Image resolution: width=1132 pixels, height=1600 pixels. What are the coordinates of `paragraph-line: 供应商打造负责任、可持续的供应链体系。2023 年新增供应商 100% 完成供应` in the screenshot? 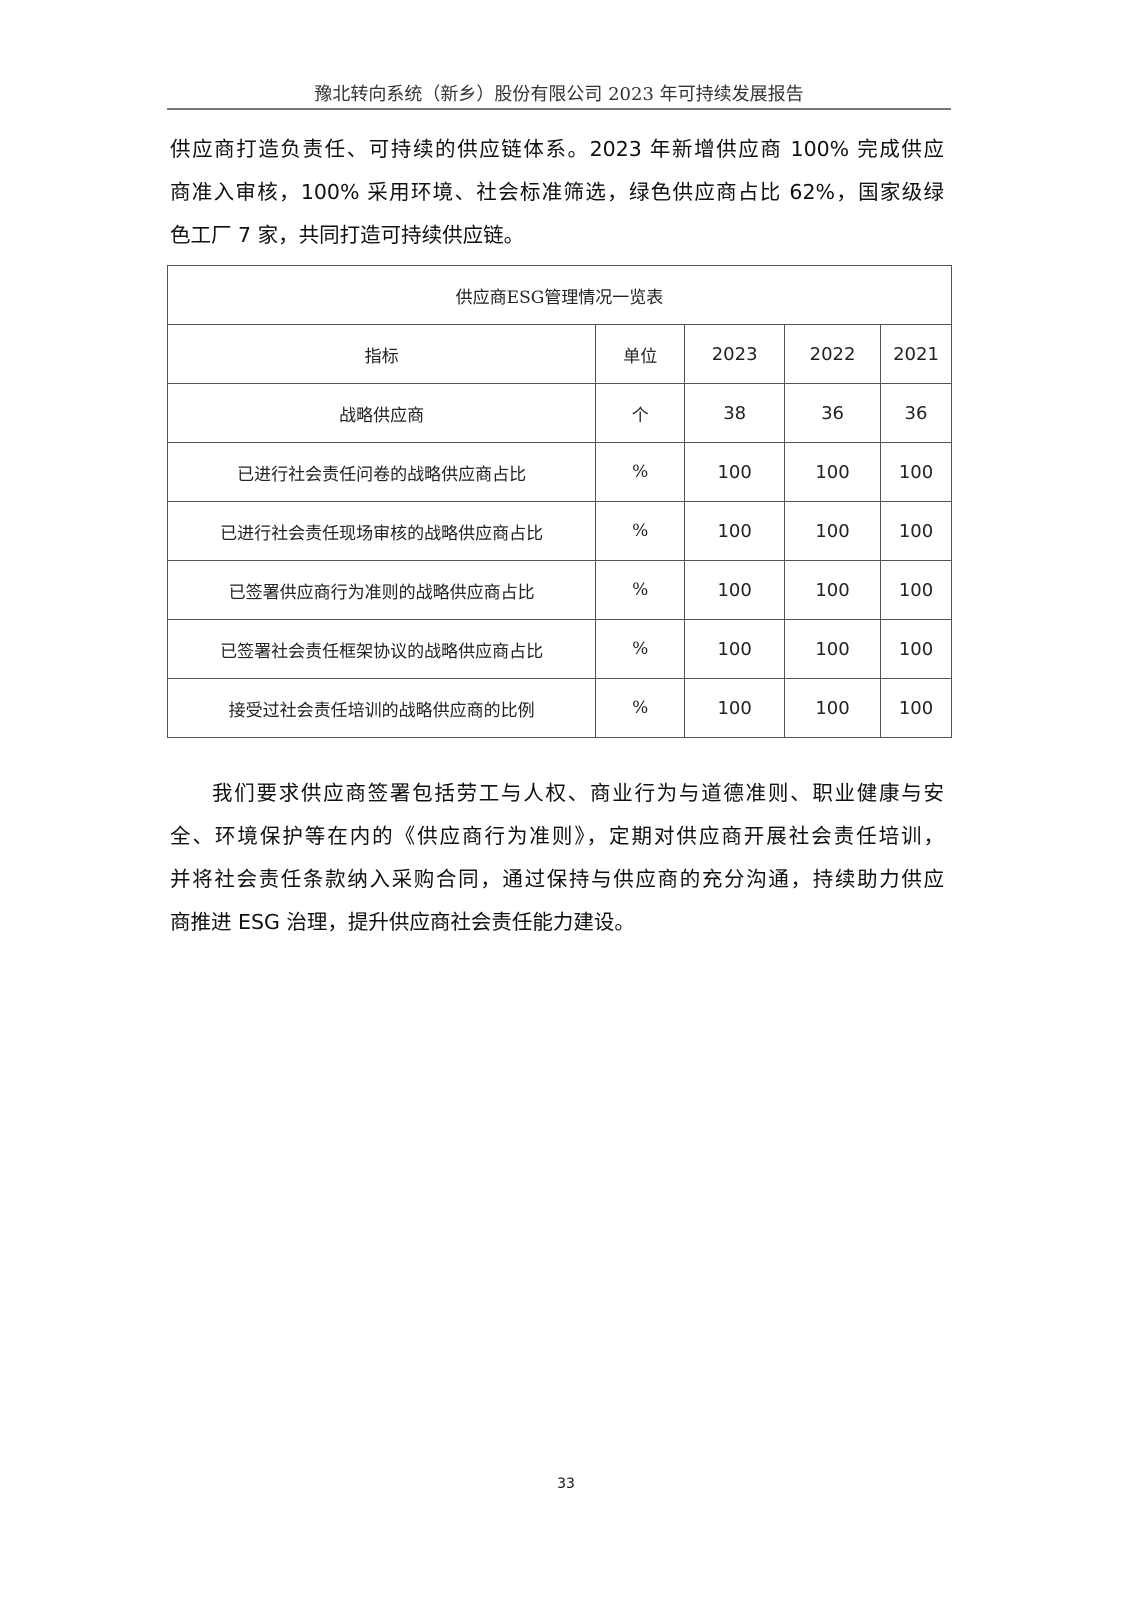 It's located at (557, 149).